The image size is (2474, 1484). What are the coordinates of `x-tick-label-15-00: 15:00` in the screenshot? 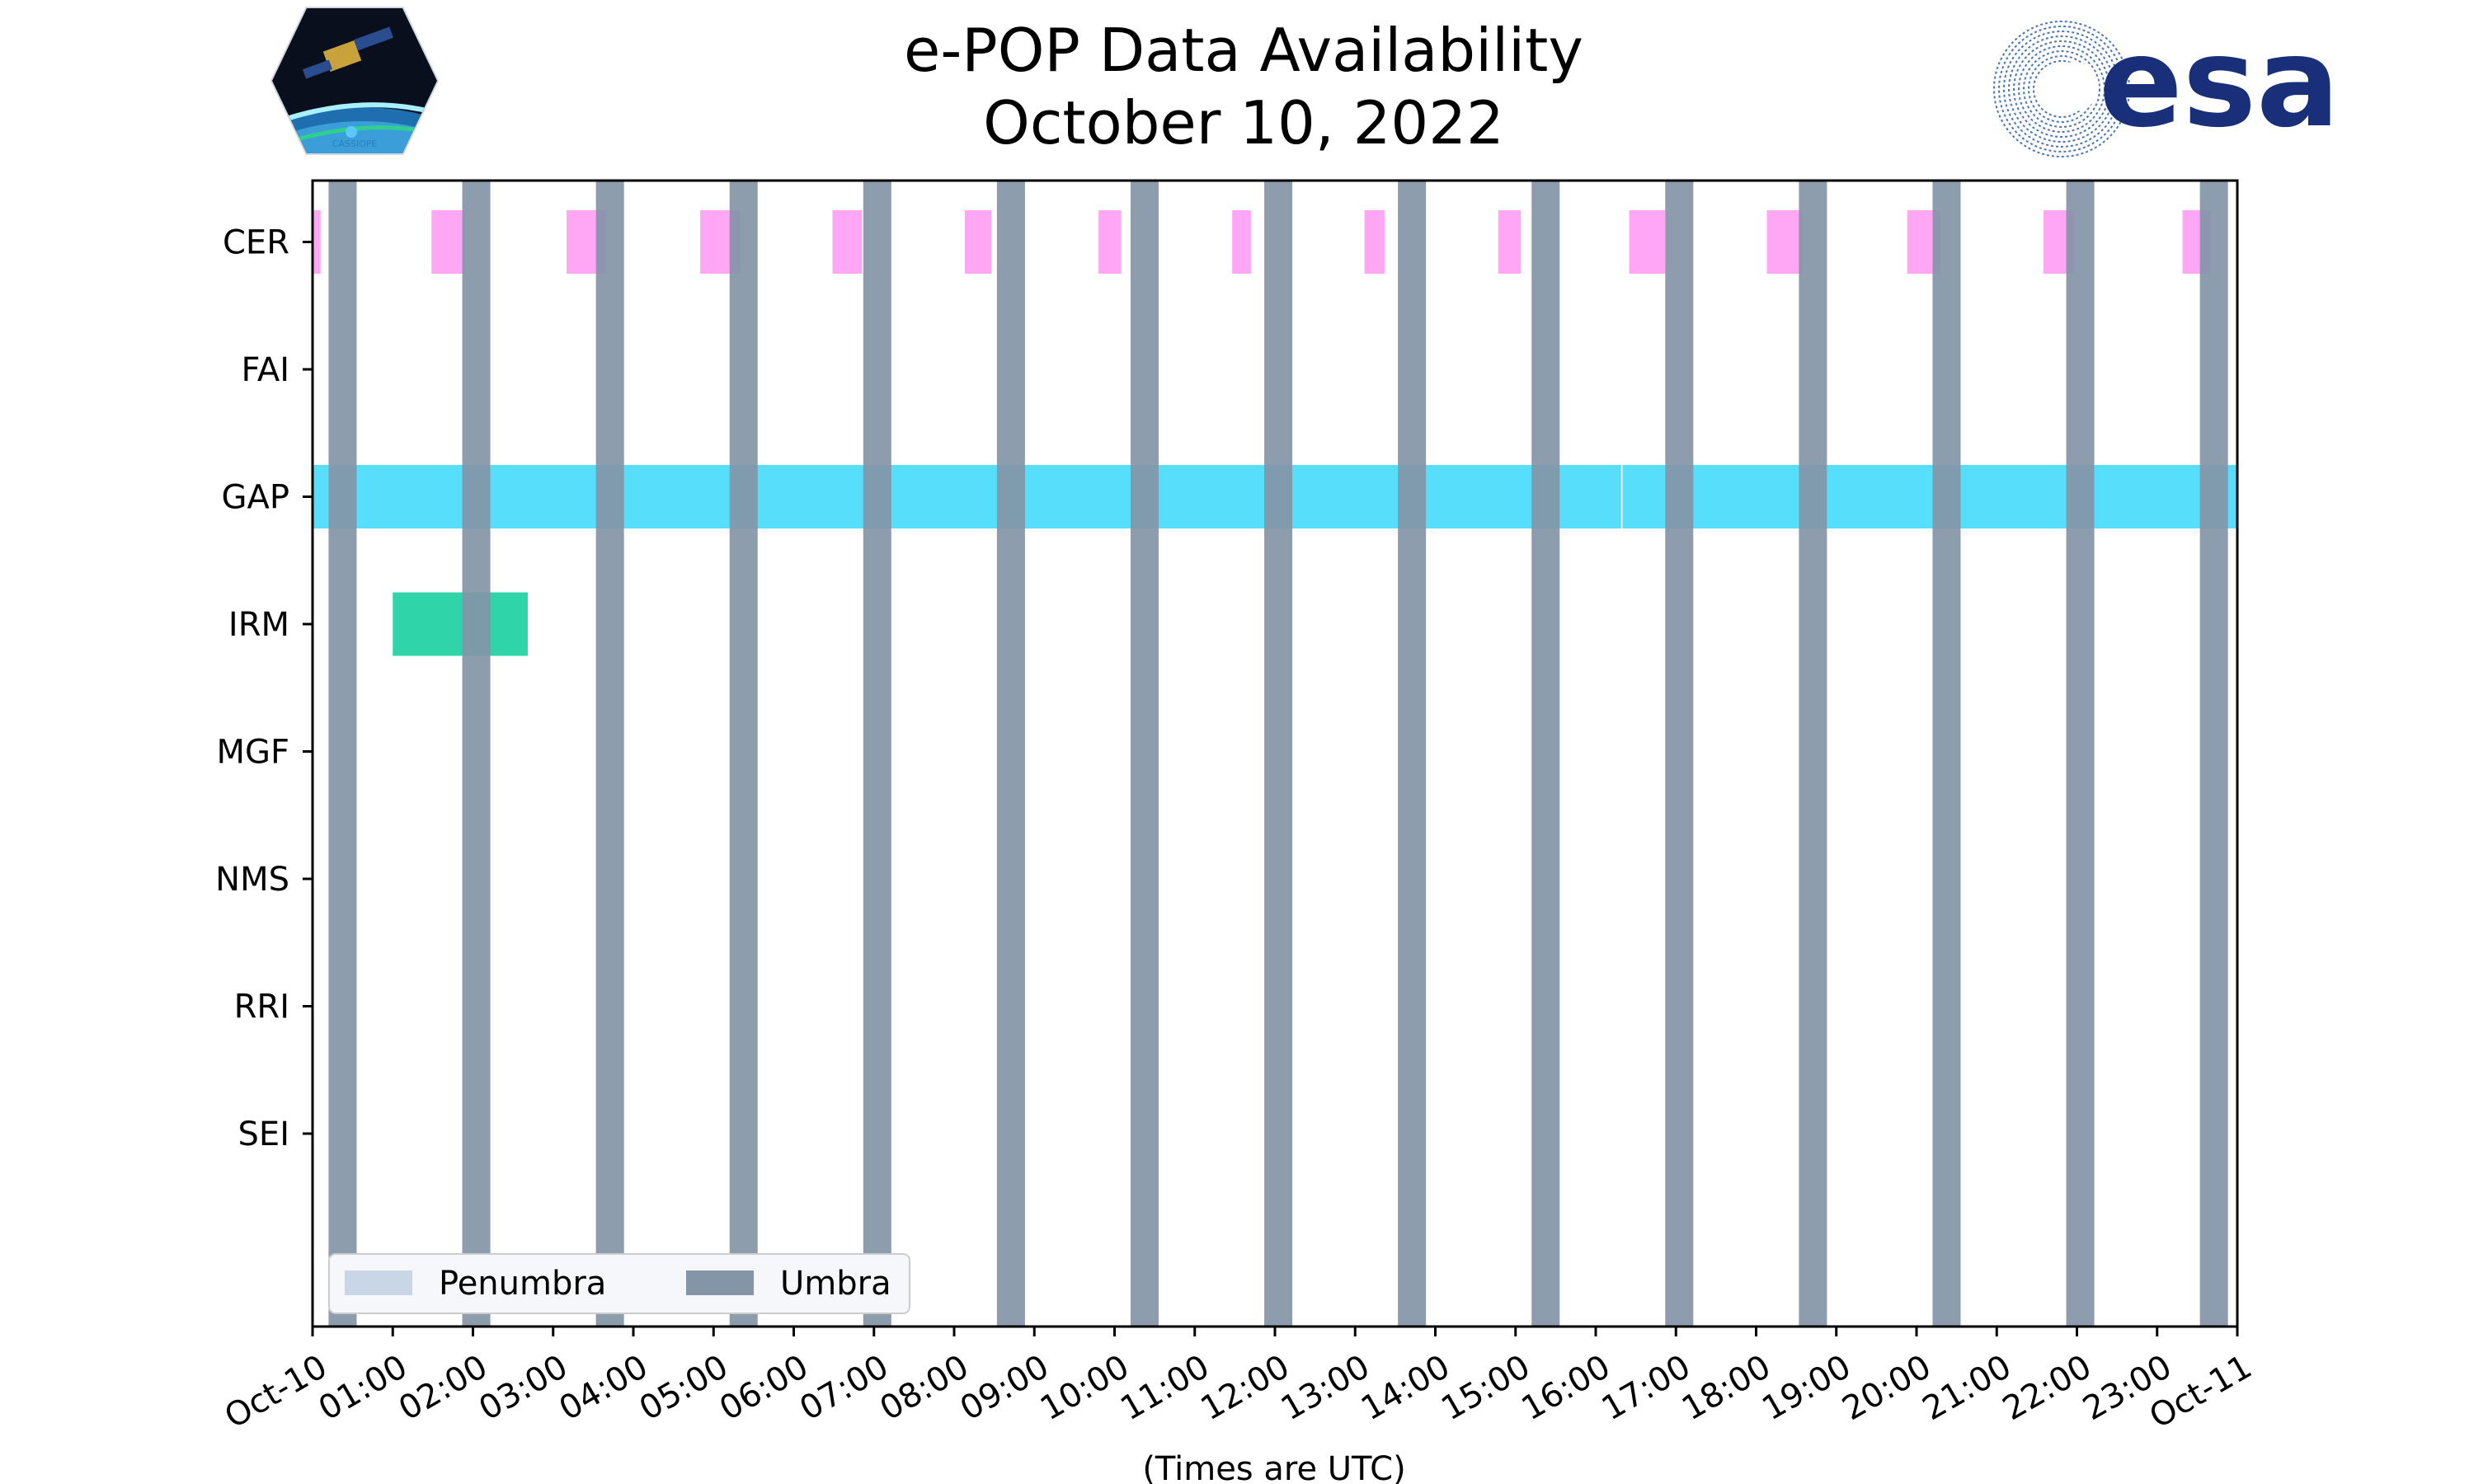 It's located at (1485, 1388).